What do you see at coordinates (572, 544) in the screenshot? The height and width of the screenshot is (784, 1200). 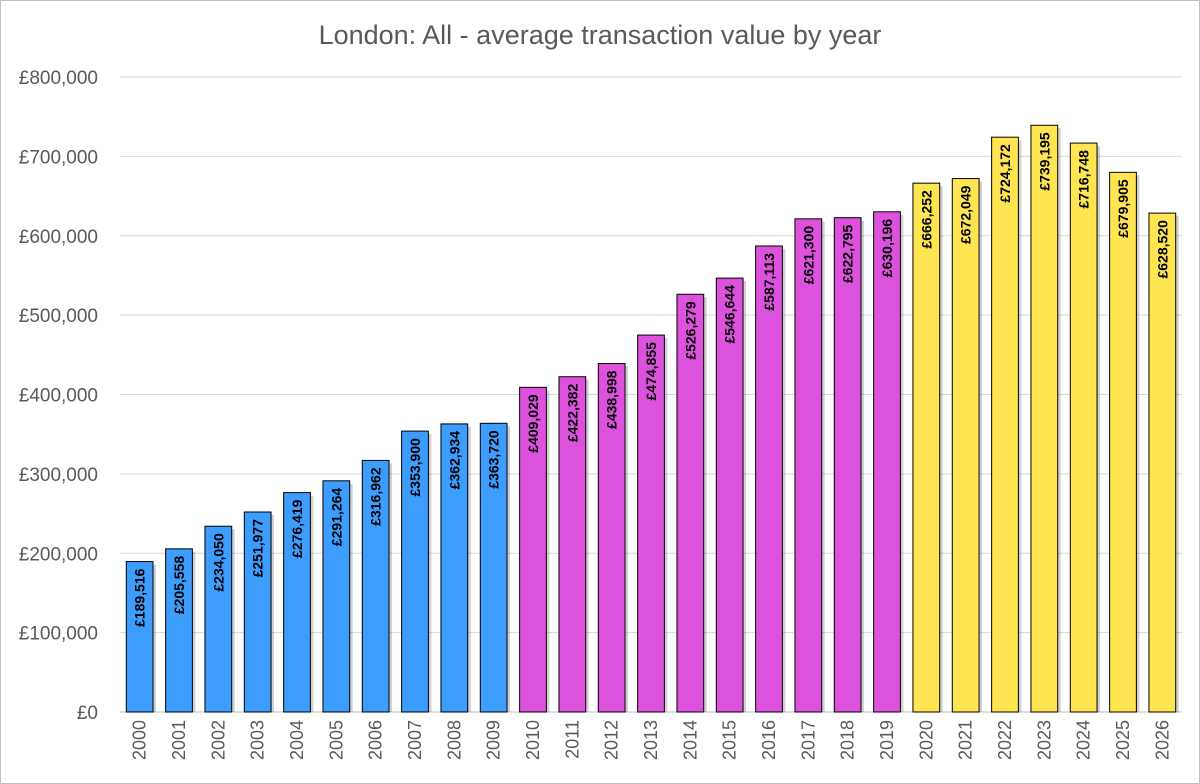 I see `bar-2011` at bounding box center [572, 544].